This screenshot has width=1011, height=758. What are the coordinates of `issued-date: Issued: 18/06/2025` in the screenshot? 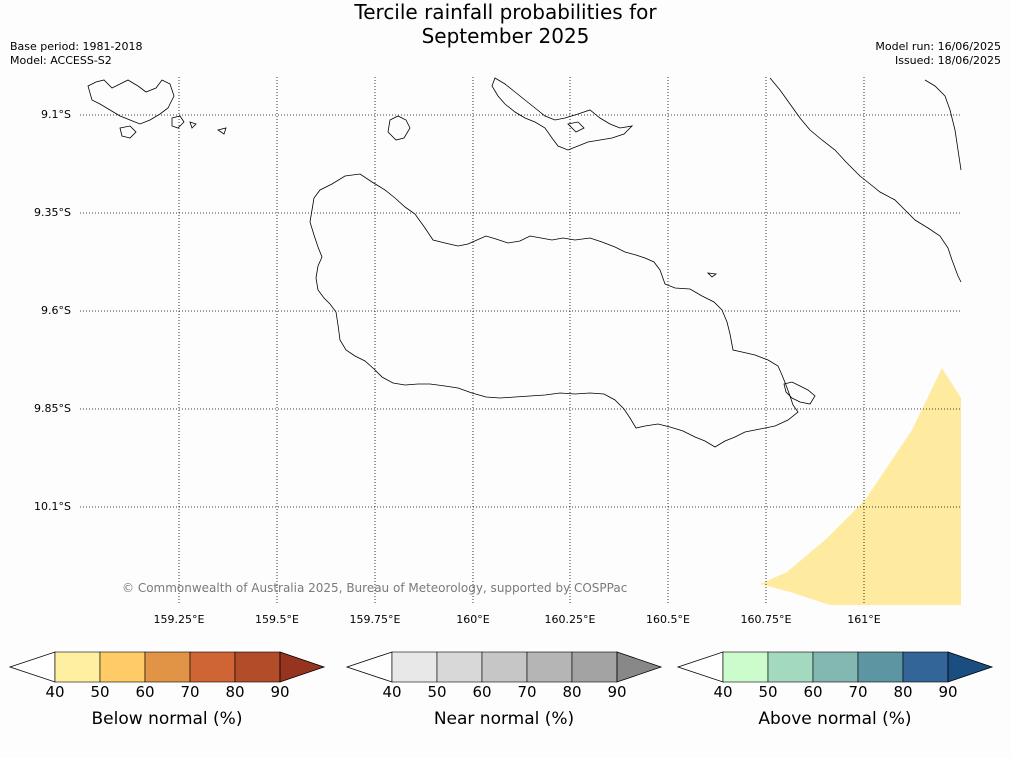 It's located at (947, 60).